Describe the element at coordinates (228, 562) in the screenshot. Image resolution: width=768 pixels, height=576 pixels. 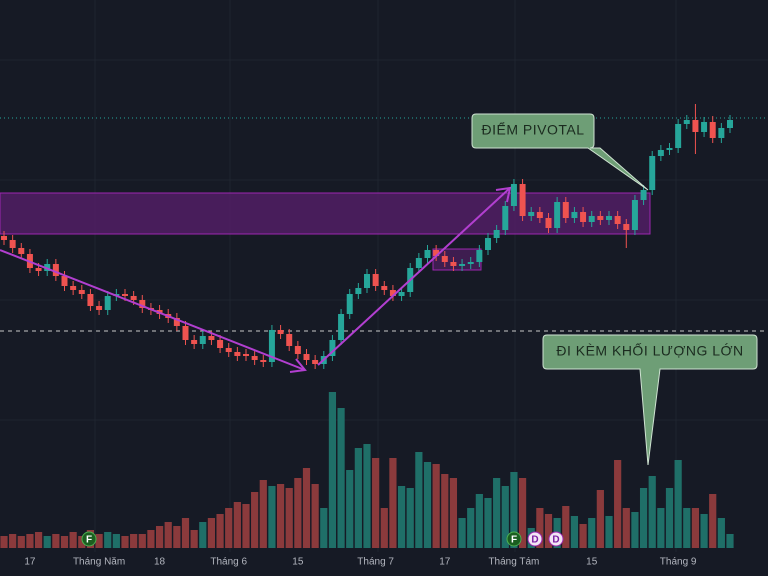
I see `x-tick-label: Tháng 6` at that location.